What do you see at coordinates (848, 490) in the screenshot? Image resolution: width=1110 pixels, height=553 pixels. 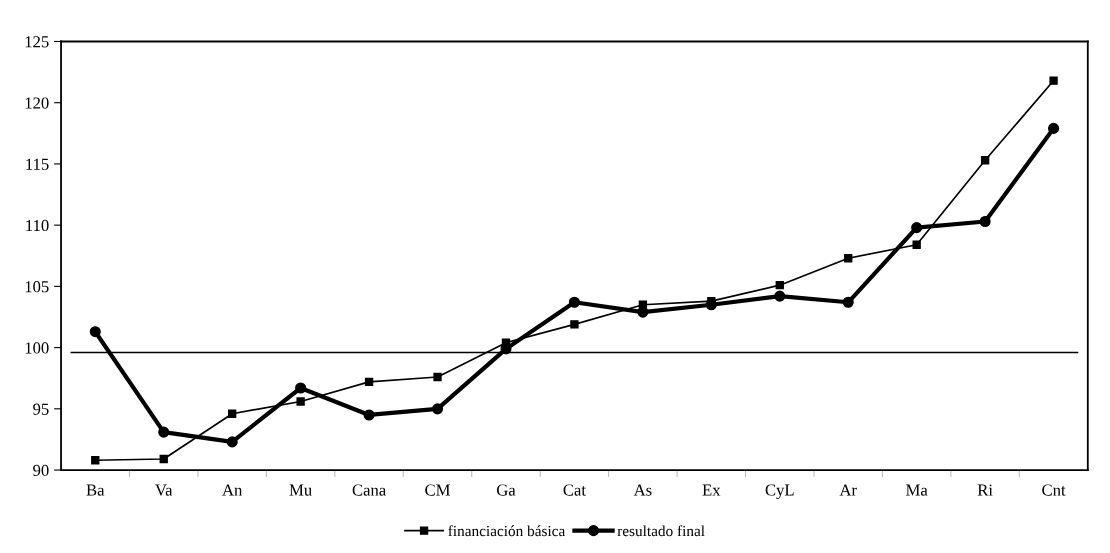 I see `x-tick-label: Ar` at bounding box center [848, 490].